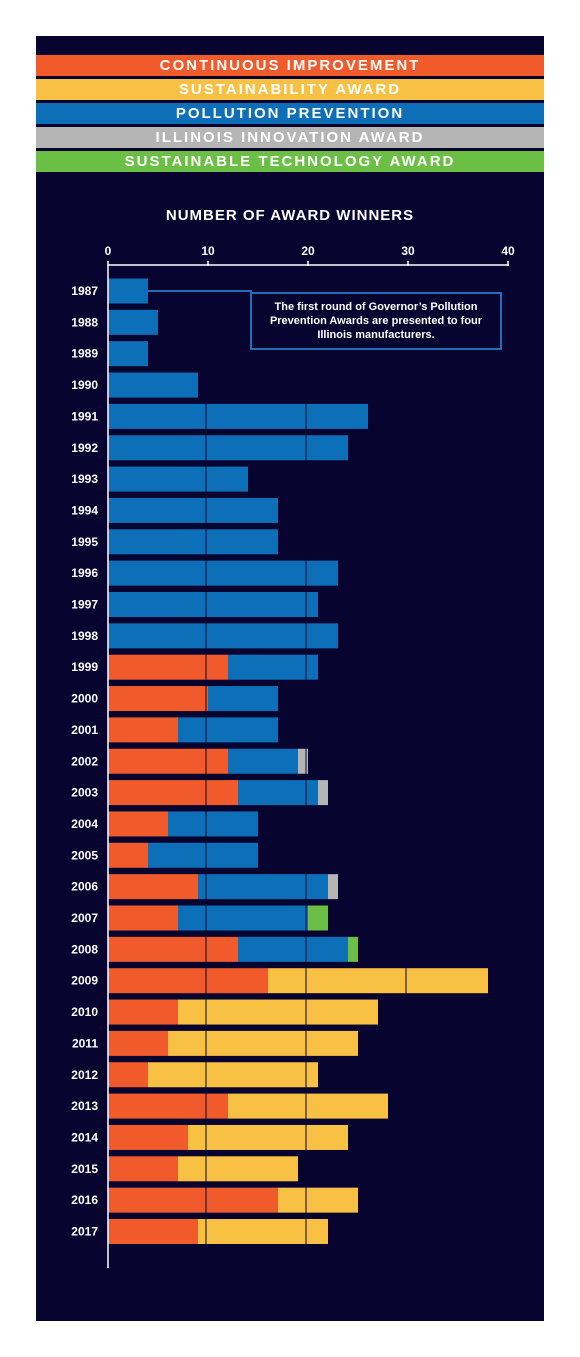  What do you see at coordinates (84, 416) in the screenshot?
I see `year-label: 1991` at bounding box center [84, 416].